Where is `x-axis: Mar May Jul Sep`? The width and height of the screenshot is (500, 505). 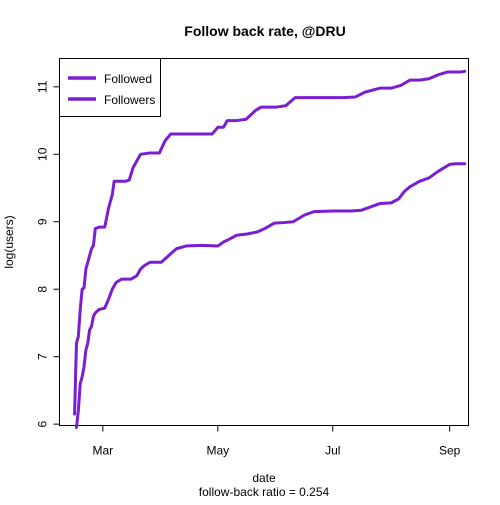 x-axis: Mar May Jul Sep is located at coordinates (277, 441).